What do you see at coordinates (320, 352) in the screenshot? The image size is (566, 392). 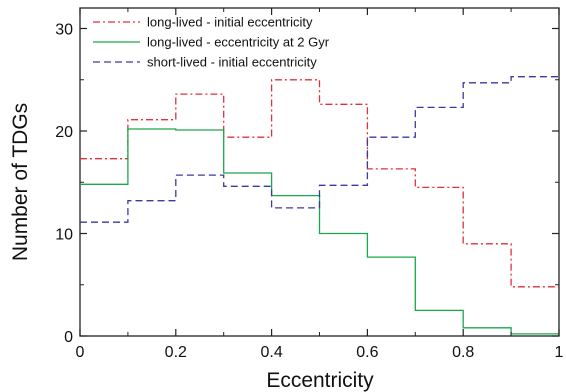 I see `x-tick-labels: 0 0.2 0.4 0.6 0.8 1` at bounding box center [320, 352].